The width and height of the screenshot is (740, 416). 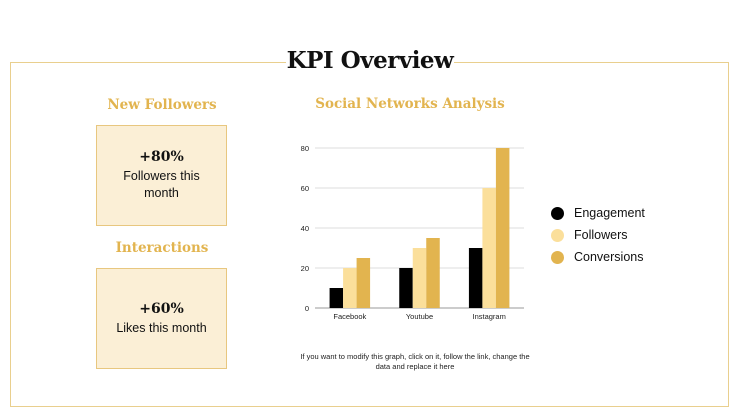 What do you see at coordinates (305, 188) in the screenshot?
I see `y-tick-label: 60` at bounding box center [305, 188].